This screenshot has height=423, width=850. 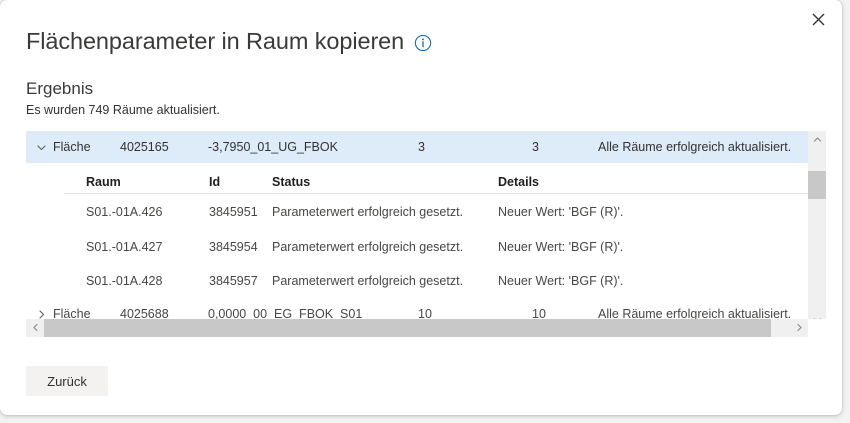 I want to click on cell-raum: S01.-01A.426, so click(x=124, y=212).